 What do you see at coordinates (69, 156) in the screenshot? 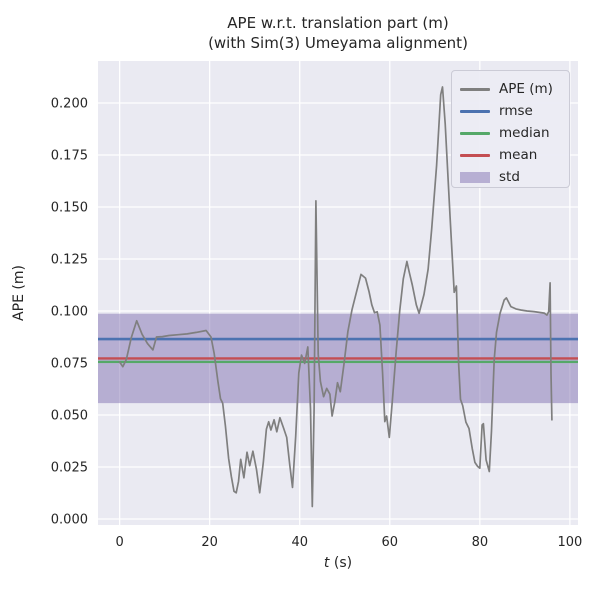
I see `y-tick-label: 0.175` at bounding box center [69, 156].